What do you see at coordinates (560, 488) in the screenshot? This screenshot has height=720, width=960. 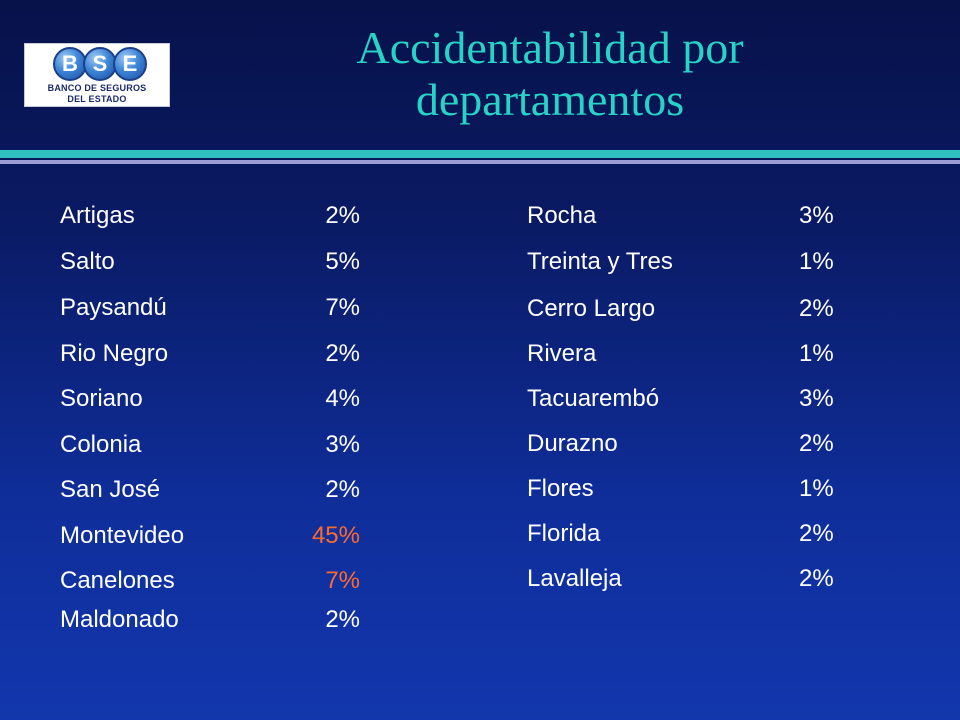 I see `department-name: Flores` at bounding box center [560, 488].